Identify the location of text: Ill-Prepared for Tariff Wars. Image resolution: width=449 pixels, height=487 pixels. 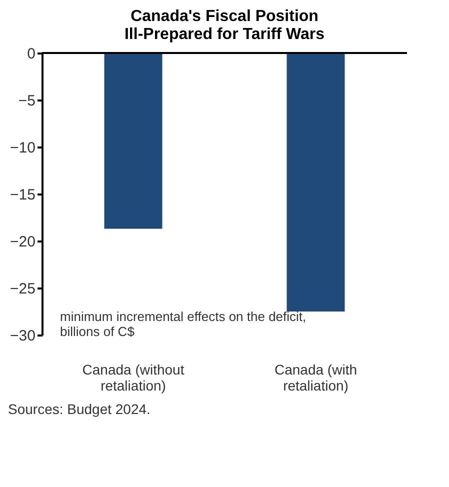
(224, 34).